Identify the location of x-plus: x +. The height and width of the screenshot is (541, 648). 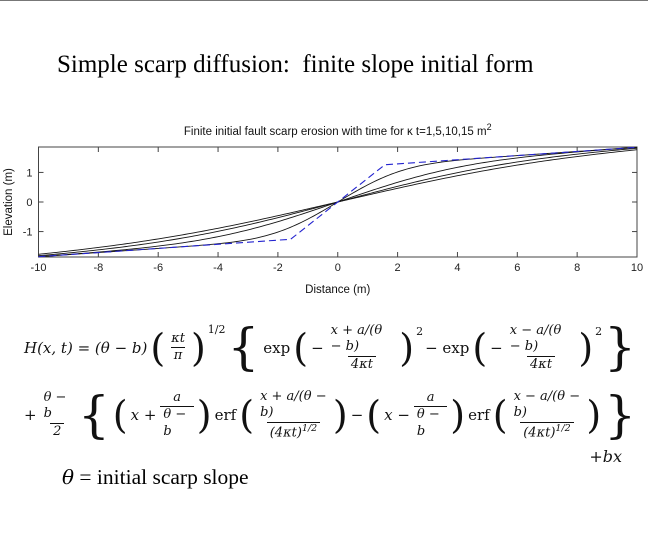
(143, 415).